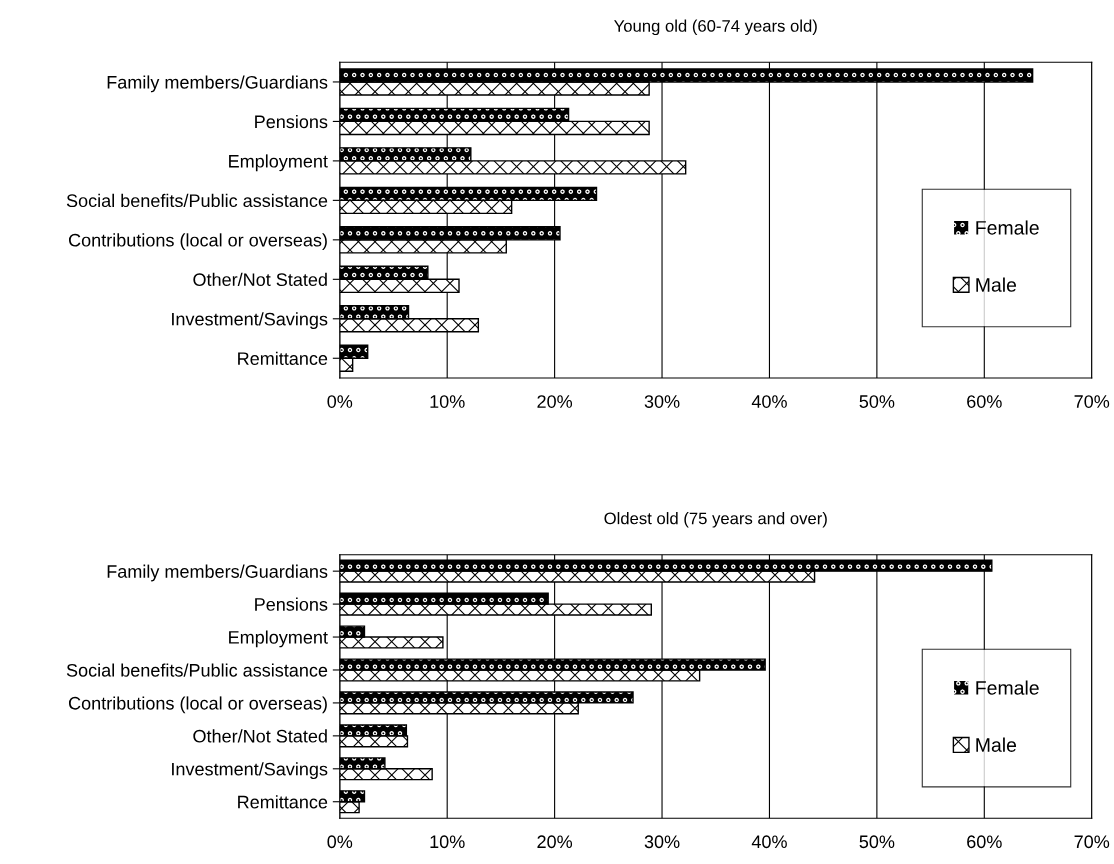  Describe the element at coordinates (715, 27) in the screenshot. I see `chart-title: Young old (60-74 years old)` at that location.